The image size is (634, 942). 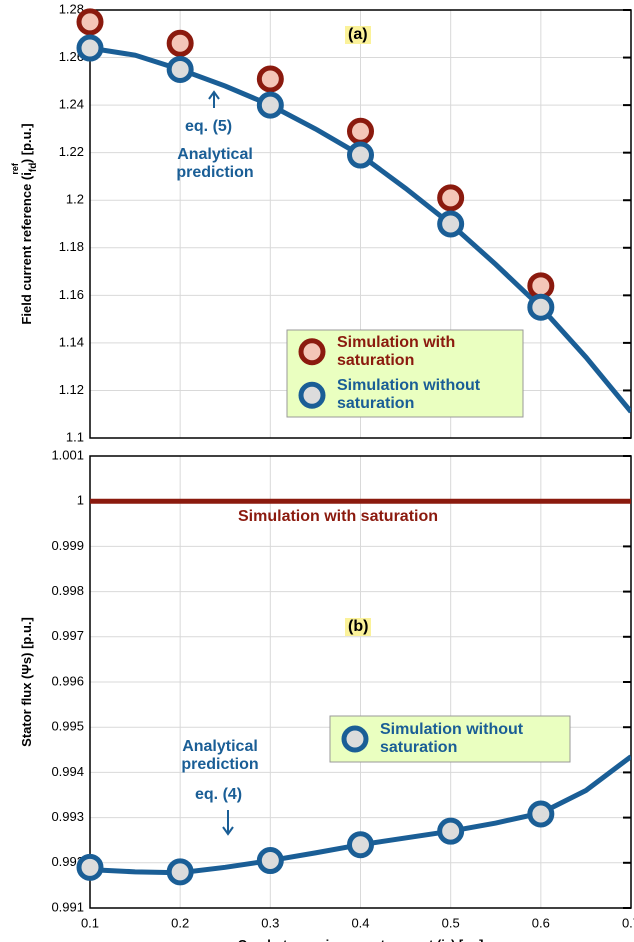 I want to click on y-tick-label: 0.997, so click(x=67, y=635).